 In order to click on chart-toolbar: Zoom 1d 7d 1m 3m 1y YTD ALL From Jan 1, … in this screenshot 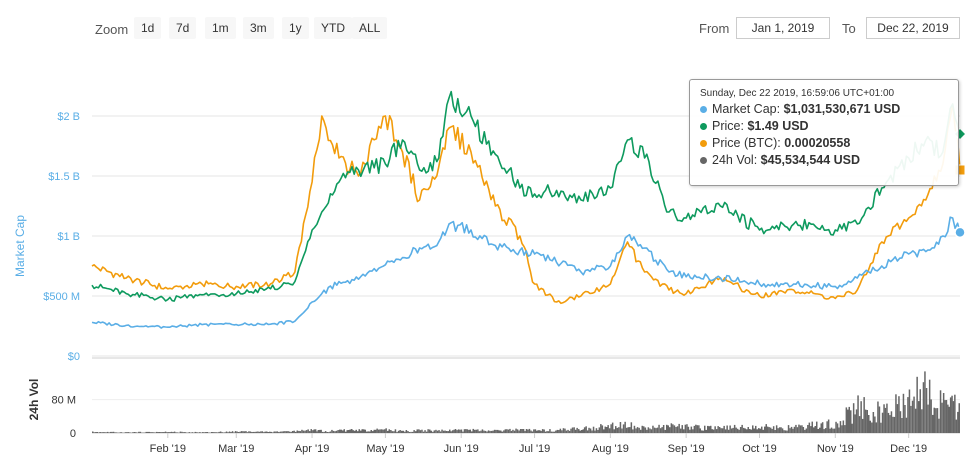, I will do `click(482, 28)`.